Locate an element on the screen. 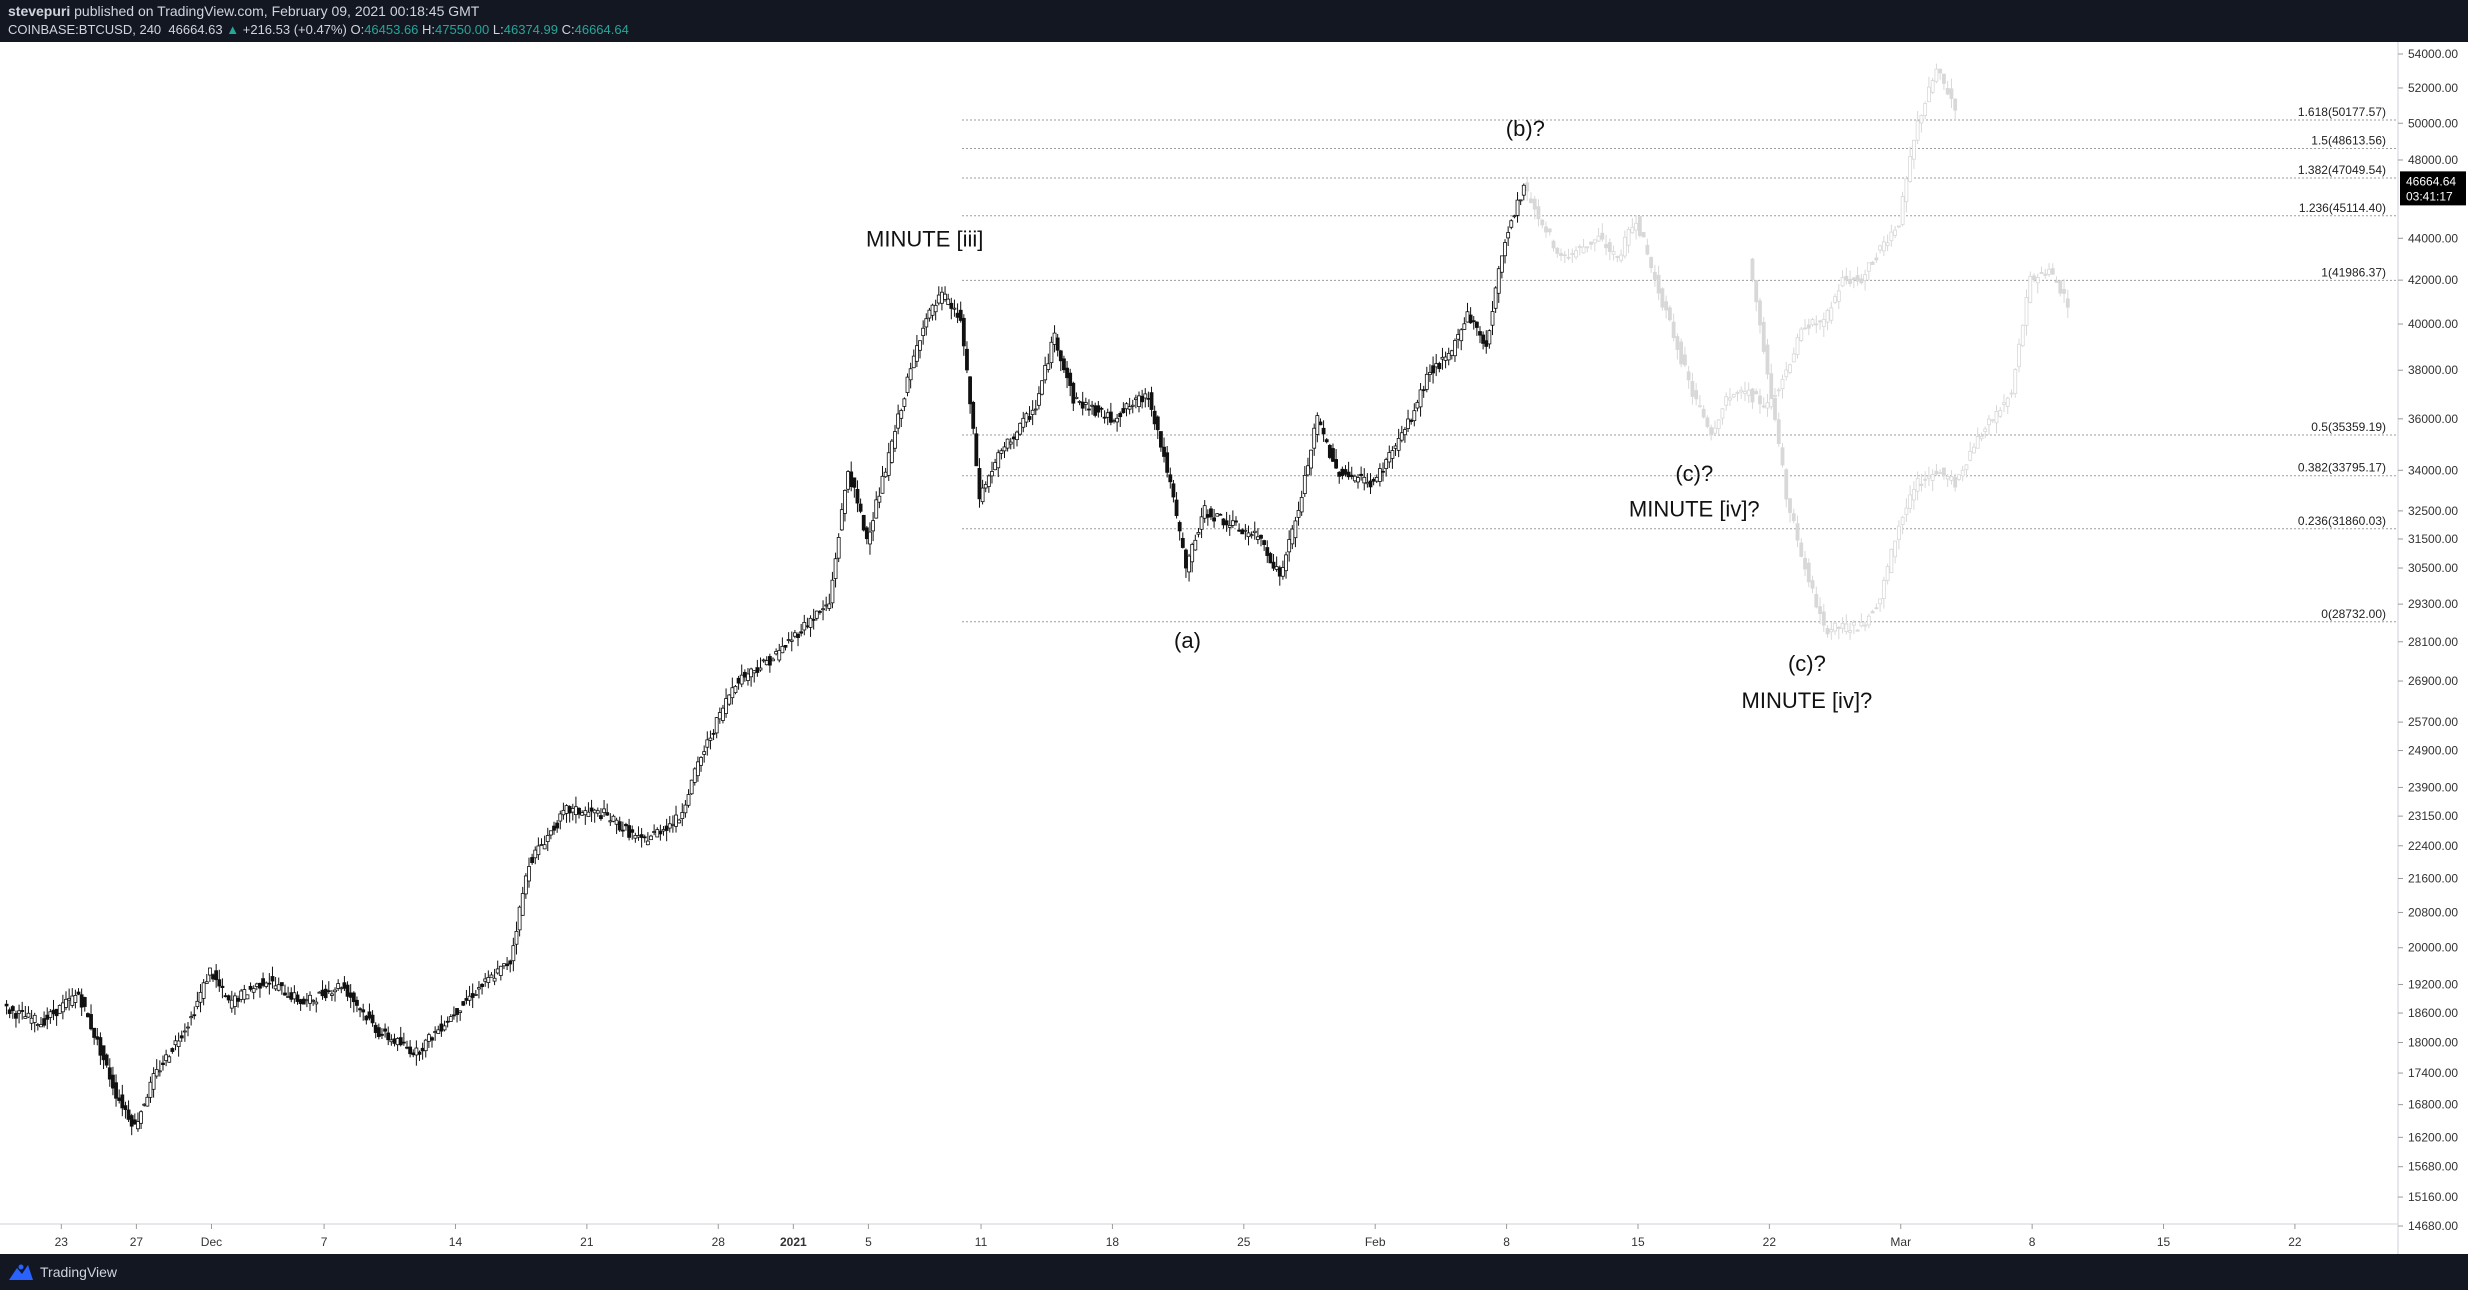  y-tick-label: 22400.00 is located at coordinates (2433, 846).